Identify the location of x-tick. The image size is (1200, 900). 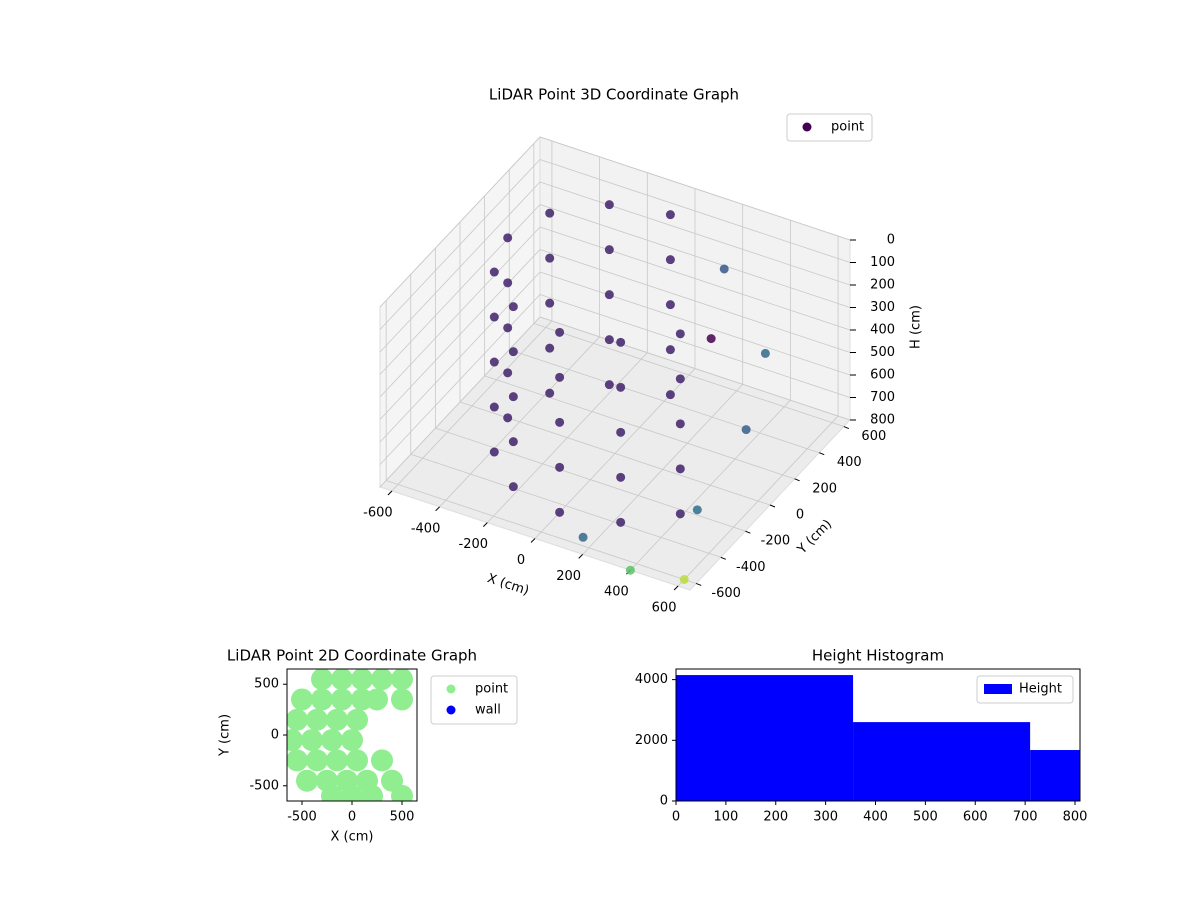
(485, 525).